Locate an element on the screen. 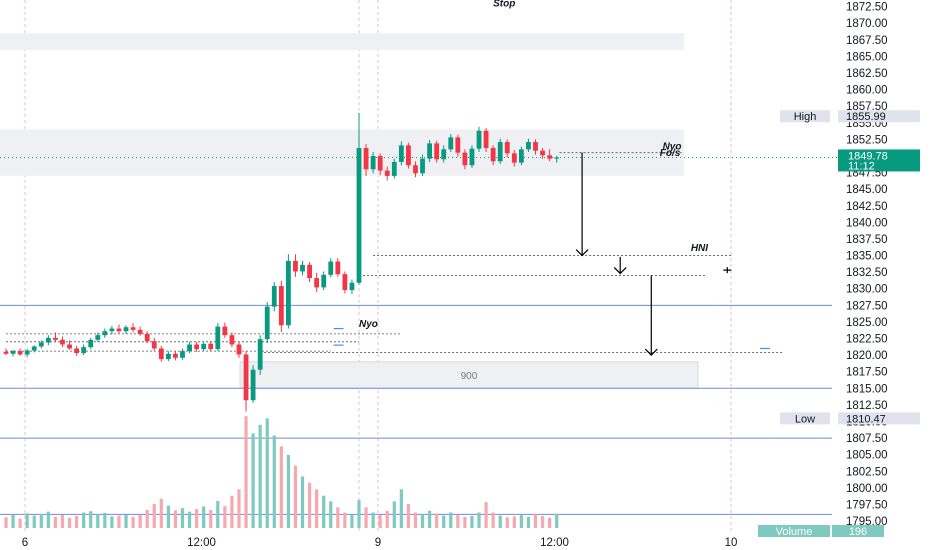  volume-bars is located at coordinates (281, 472).